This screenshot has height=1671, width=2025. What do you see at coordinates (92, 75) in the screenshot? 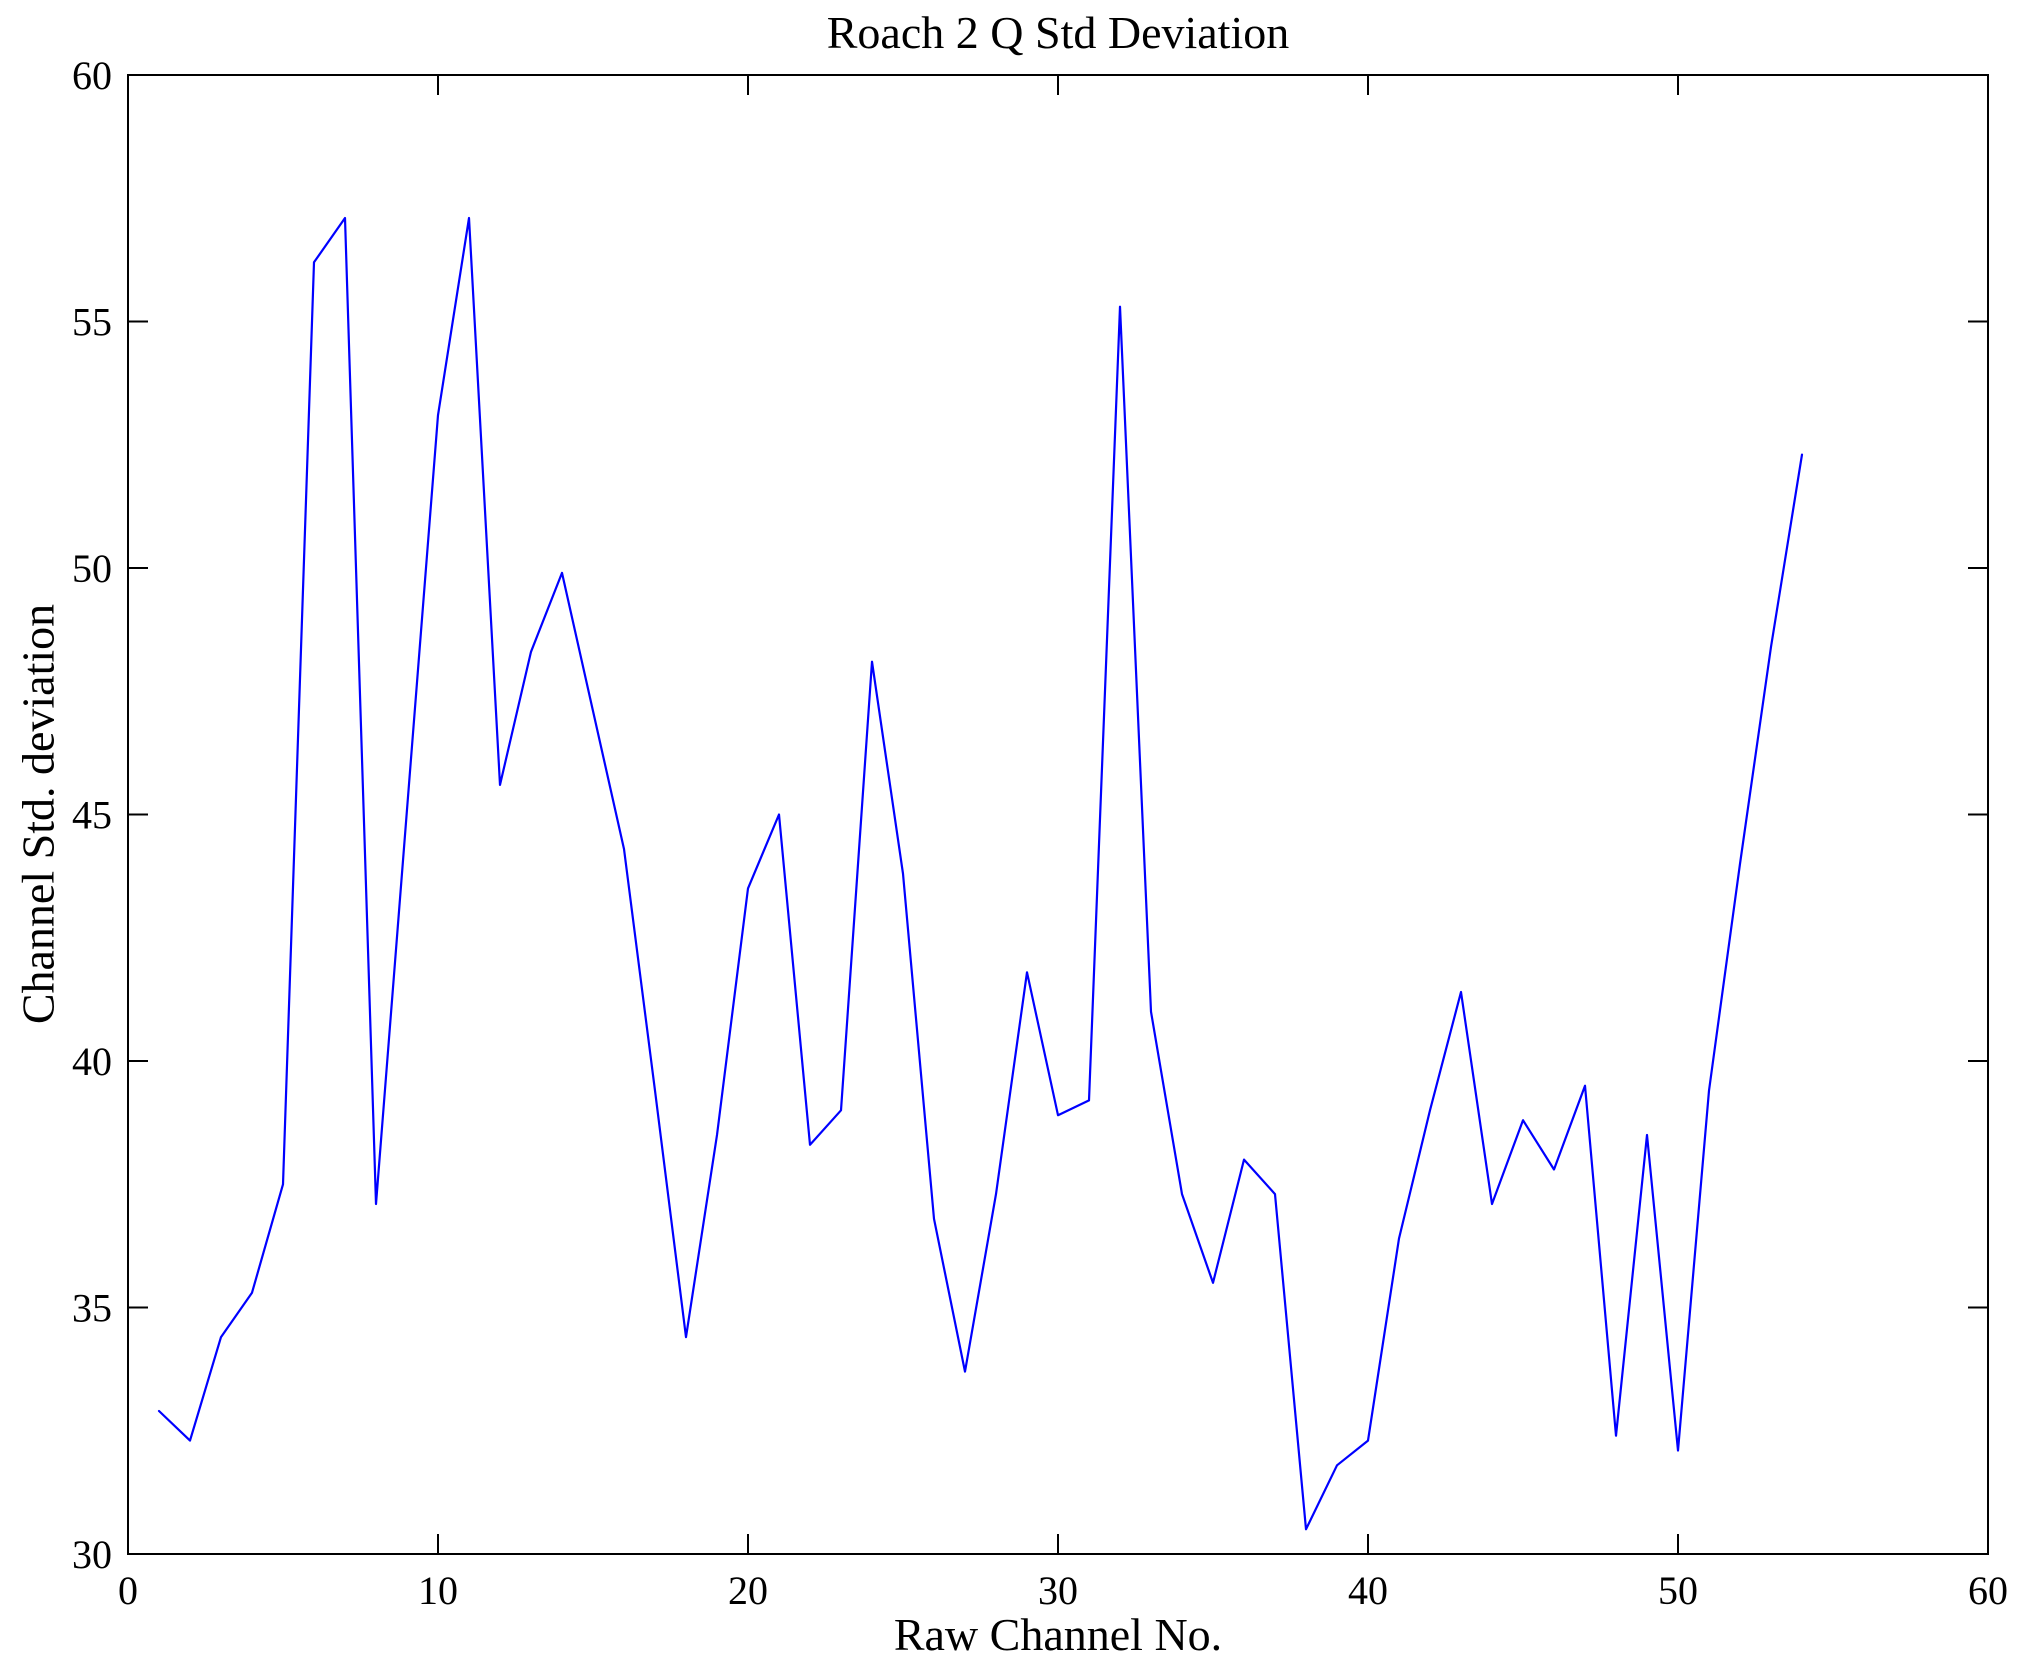
I see `y-tick-label: 60` at bounding box center [92, 75].